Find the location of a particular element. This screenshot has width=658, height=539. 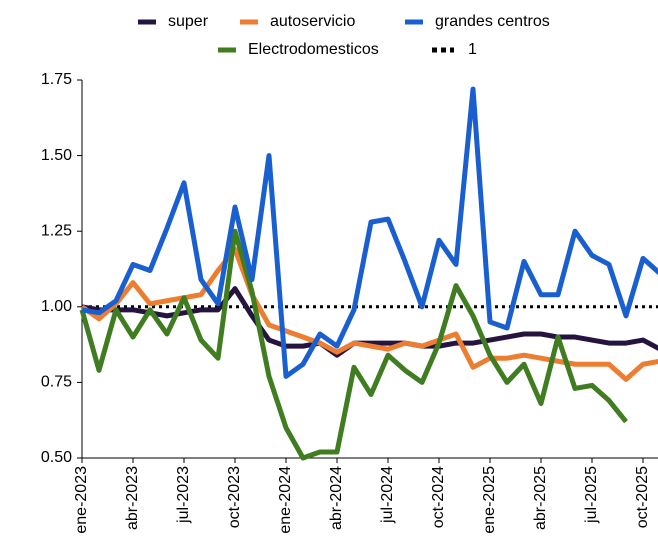

x-tick-label: ene-2023 is located at coordinates (81, 500).